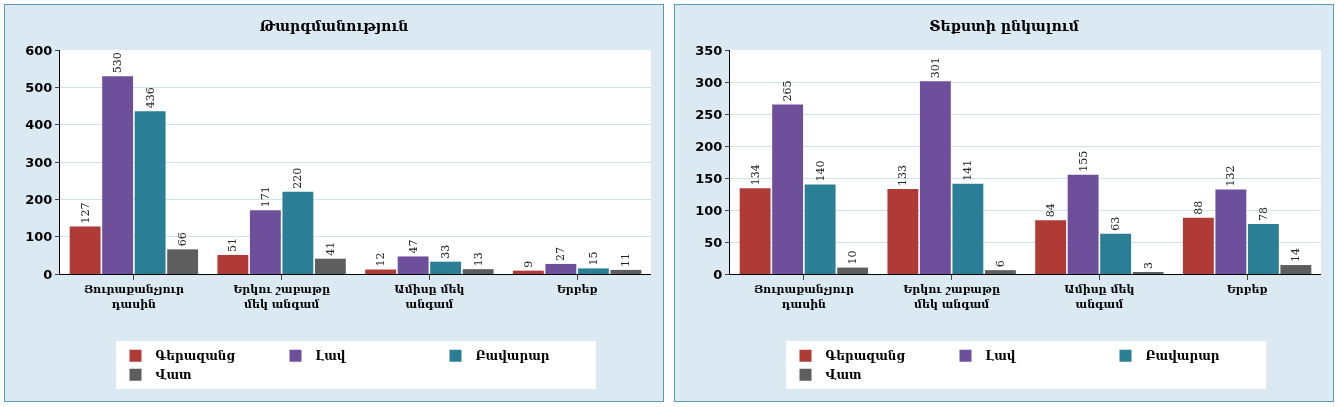 Image resolution: width=1338 pixels, height=407 pixels. Describe the element at coordinates (1296, 255) in the screenshot. I see `data-label: 14` at that location.